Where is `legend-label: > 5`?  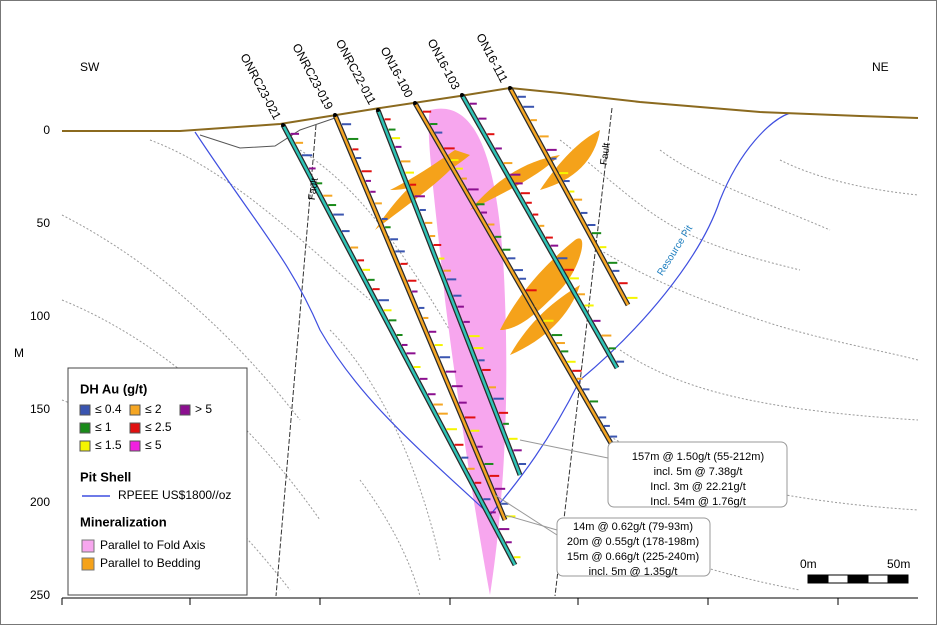
legend-label: > 5 is located at coordinates (203, 409).